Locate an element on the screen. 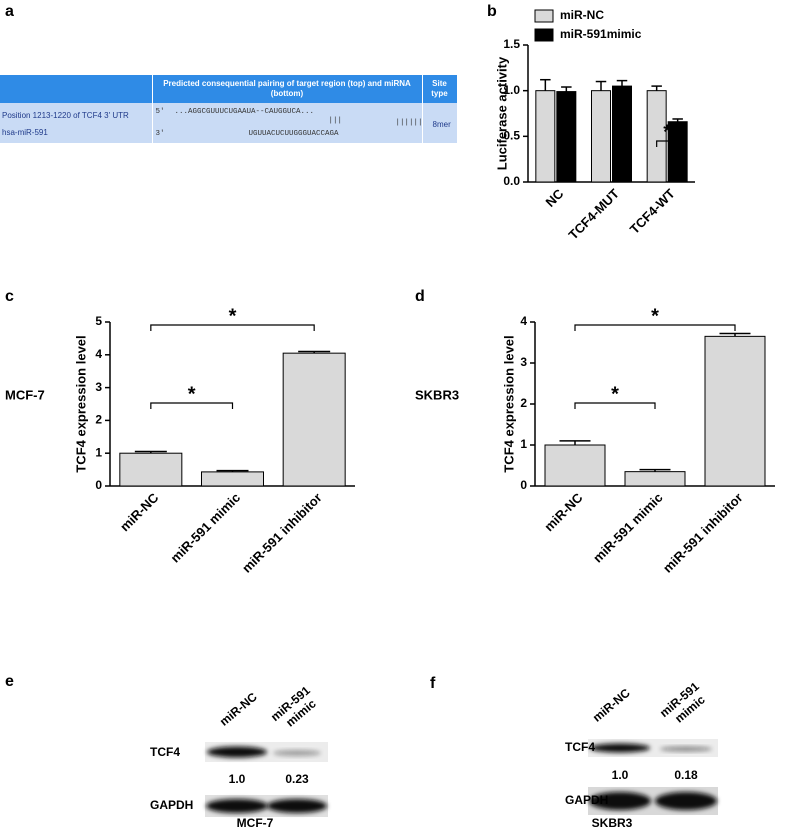  panel-label: d is located at coordinates (420, 296).